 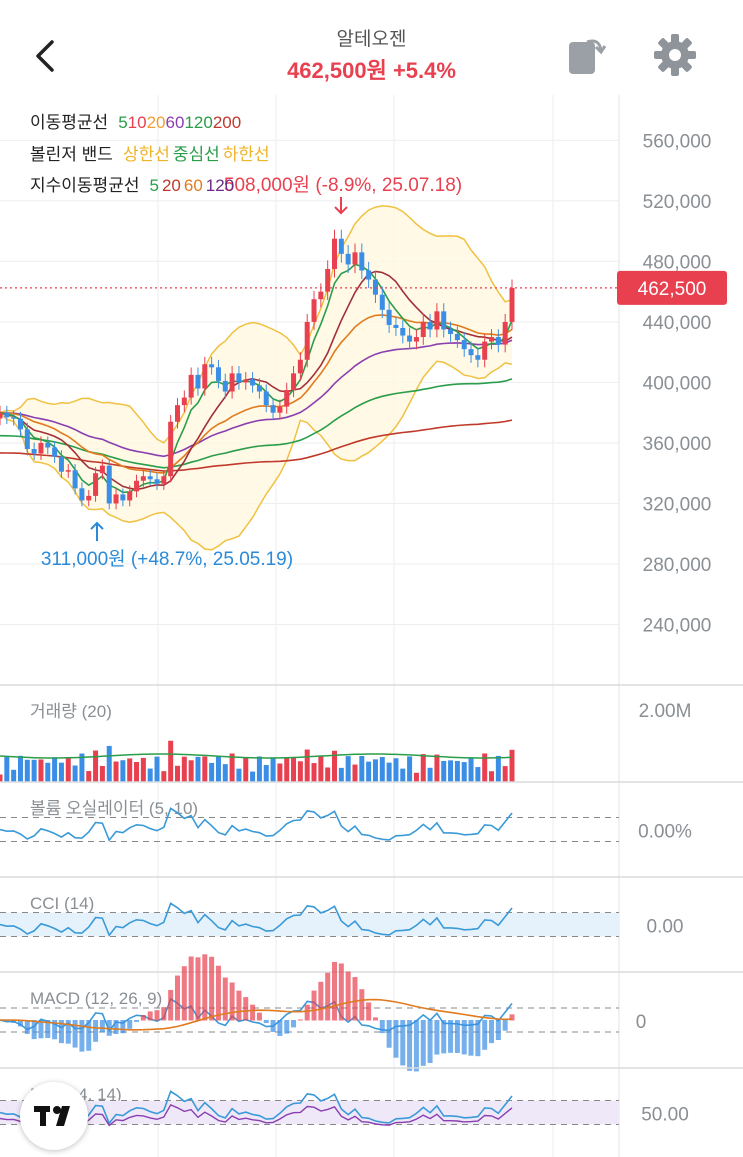 What do you see at coordinates (154, 185) in the screenshot?
I see `ema-legend-item: 5` at bounding box center [154, 185].